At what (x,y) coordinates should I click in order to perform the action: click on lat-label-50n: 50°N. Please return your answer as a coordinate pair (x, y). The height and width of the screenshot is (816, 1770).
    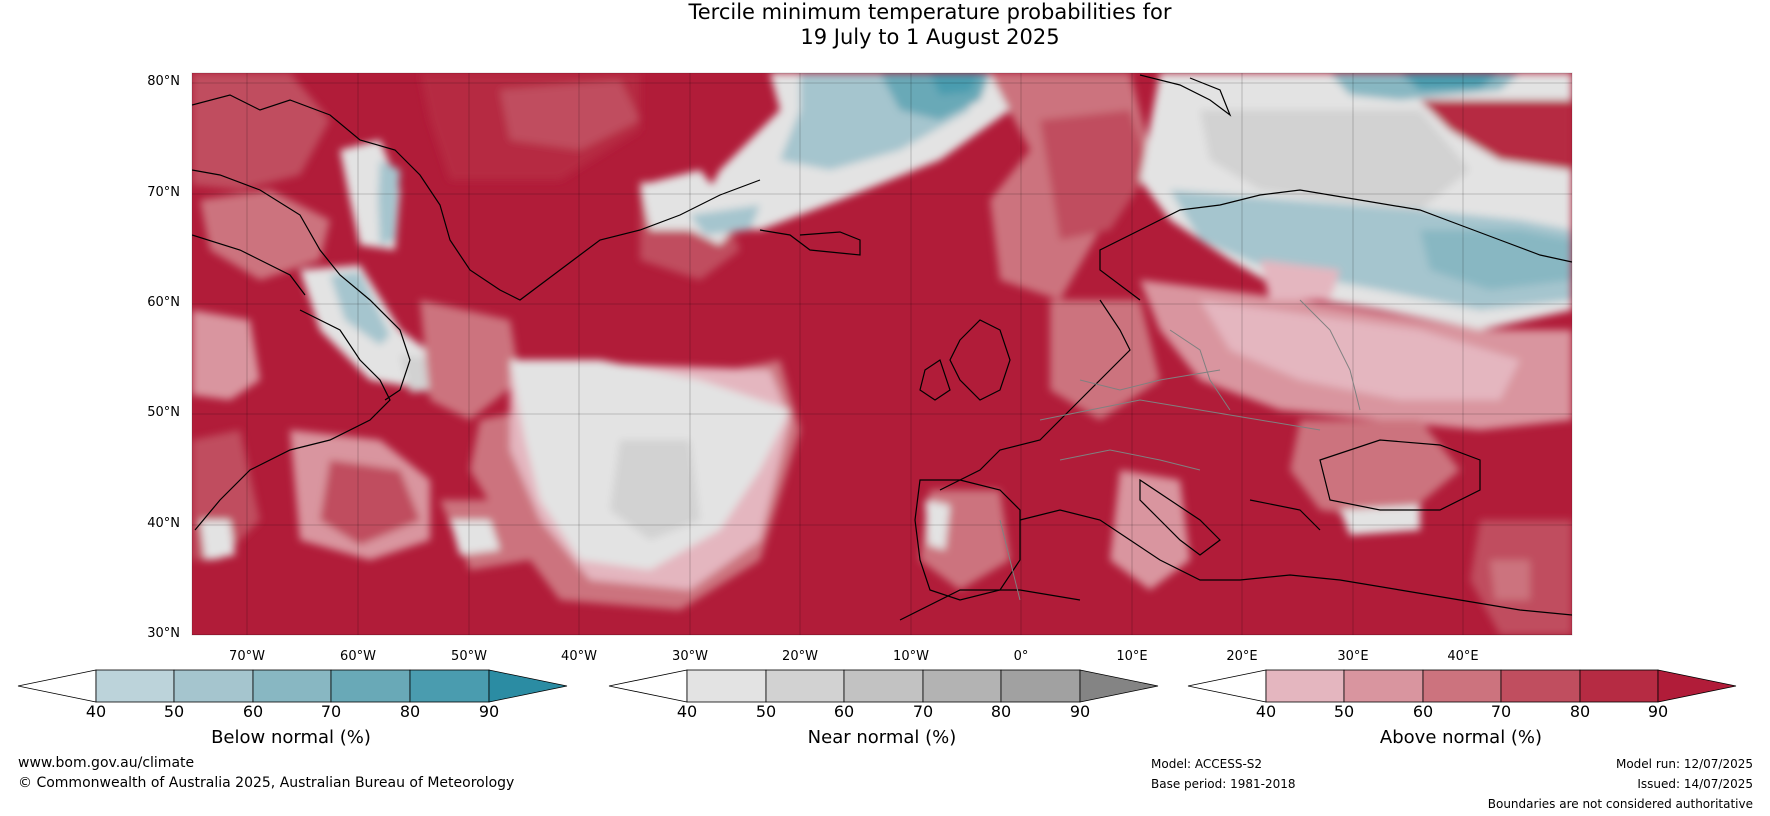
    Looking at the image, I should click on (163, 412).